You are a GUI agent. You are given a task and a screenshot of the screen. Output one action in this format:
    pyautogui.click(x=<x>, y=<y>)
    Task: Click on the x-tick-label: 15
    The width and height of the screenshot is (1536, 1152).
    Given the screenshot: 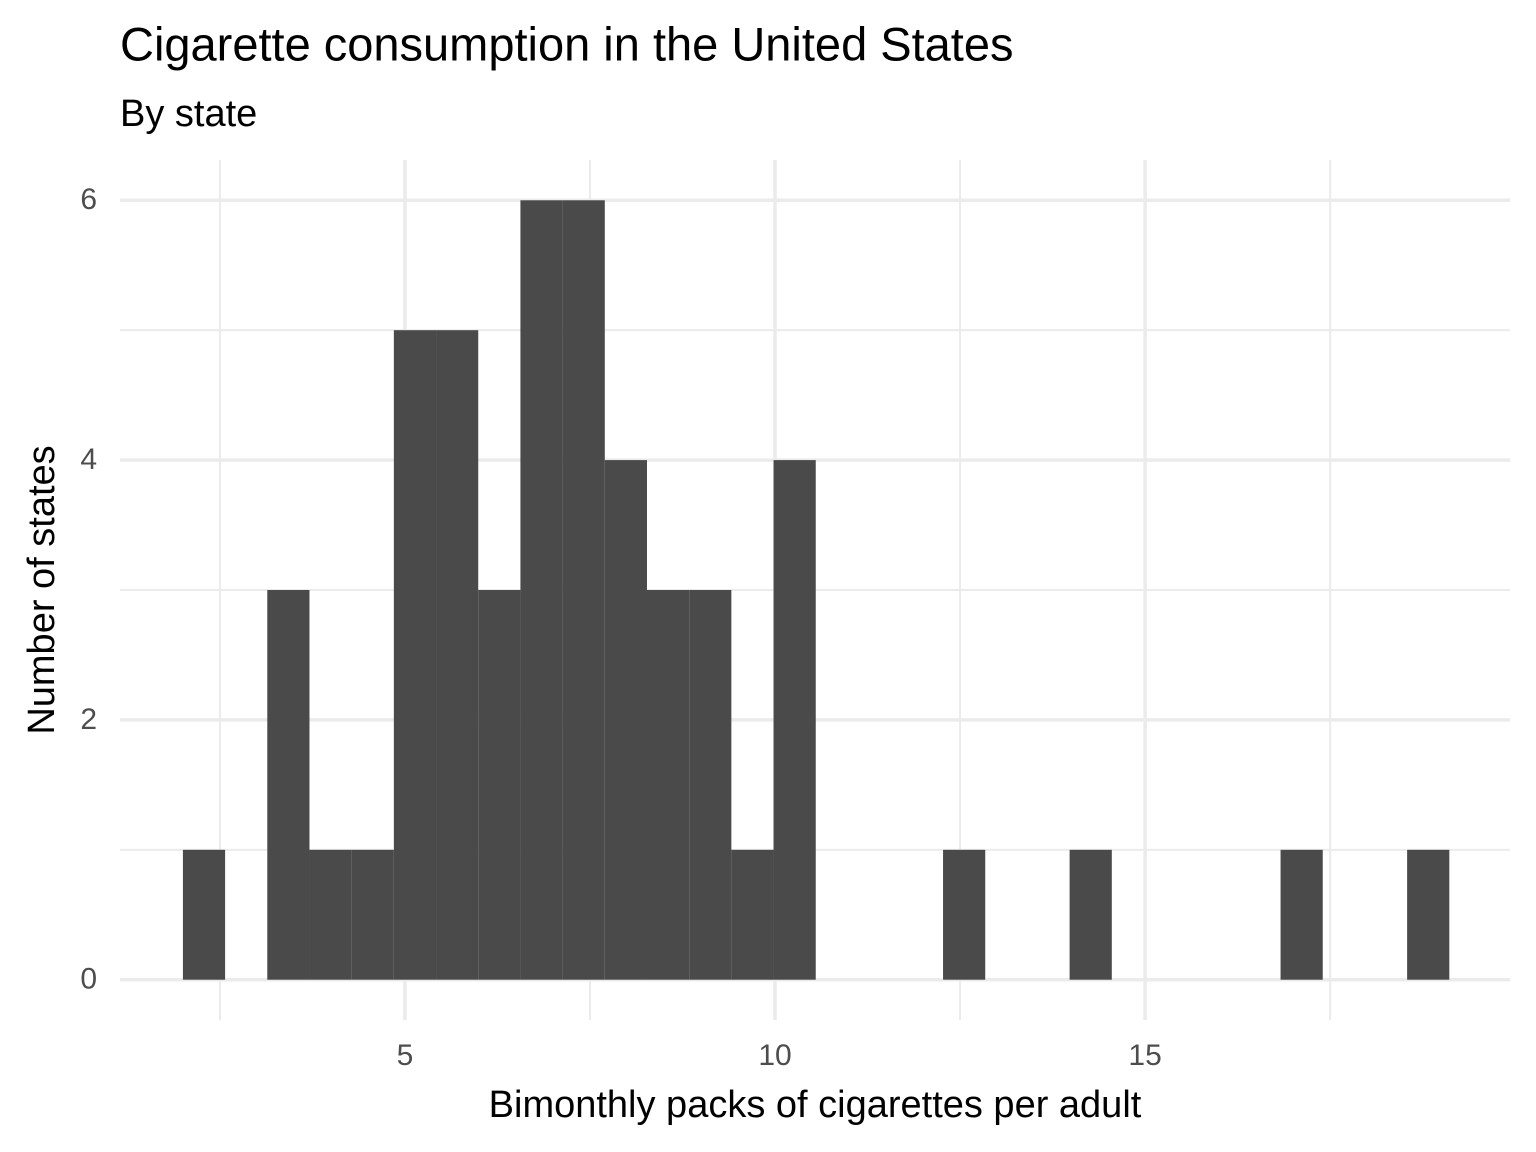 What is the action you would take?
    pyautogui.click(x=1144, y=1055)
    